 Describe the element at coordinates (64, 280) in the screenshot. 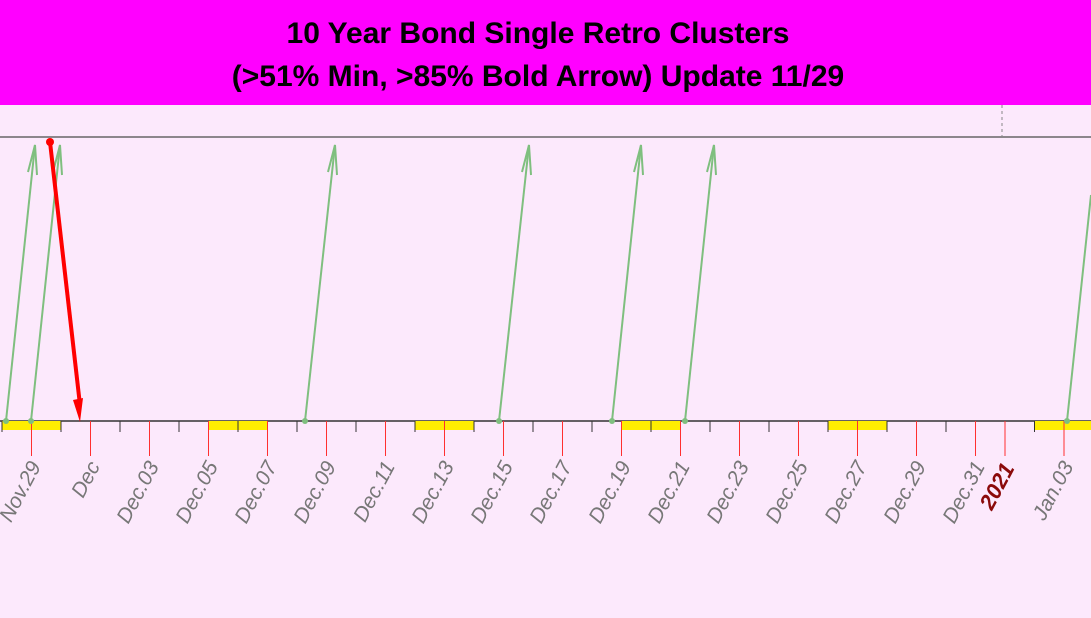

I see `red-arrow` at that location.